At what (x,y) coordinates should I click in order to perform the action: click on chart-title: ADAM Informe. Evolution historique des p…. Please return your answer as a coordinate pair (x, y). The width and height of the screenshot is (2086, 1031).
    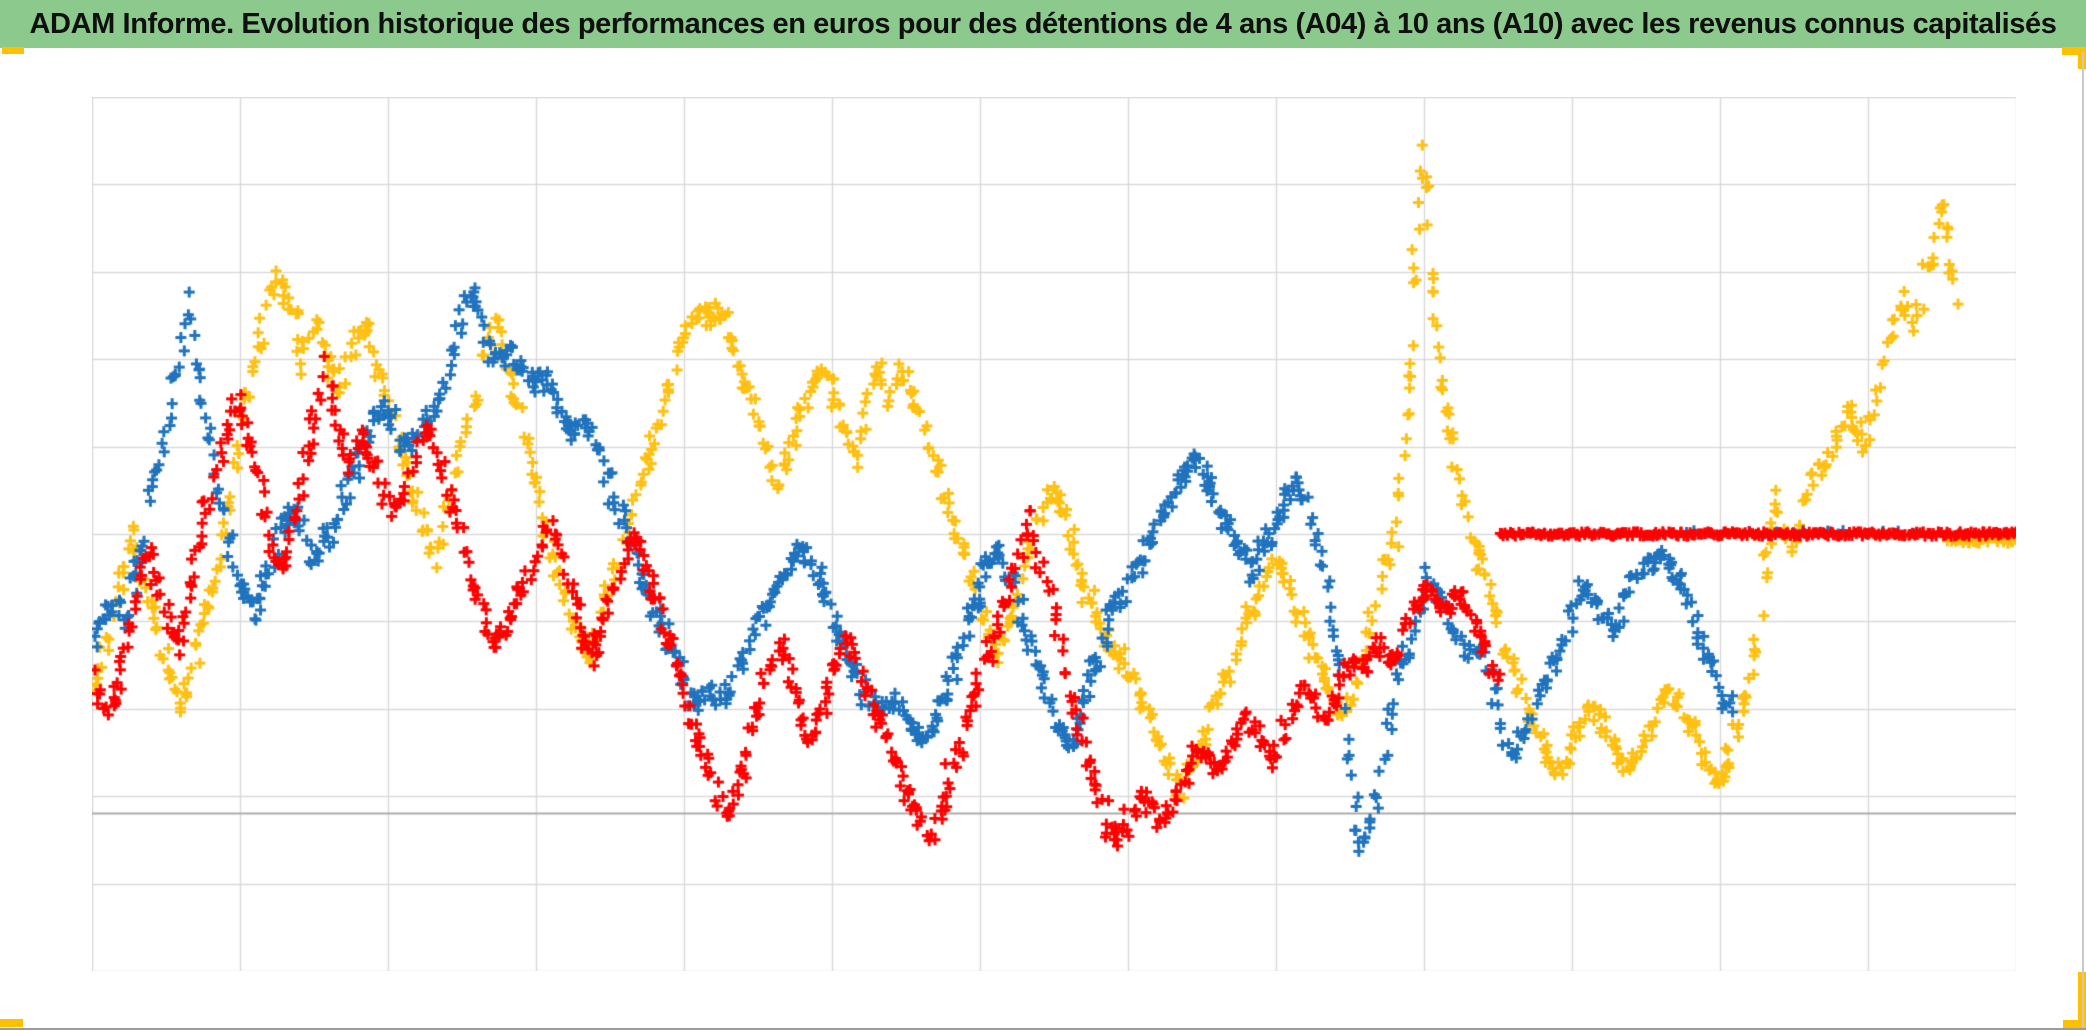
    Looking at the image, I should click on (1043, 23).